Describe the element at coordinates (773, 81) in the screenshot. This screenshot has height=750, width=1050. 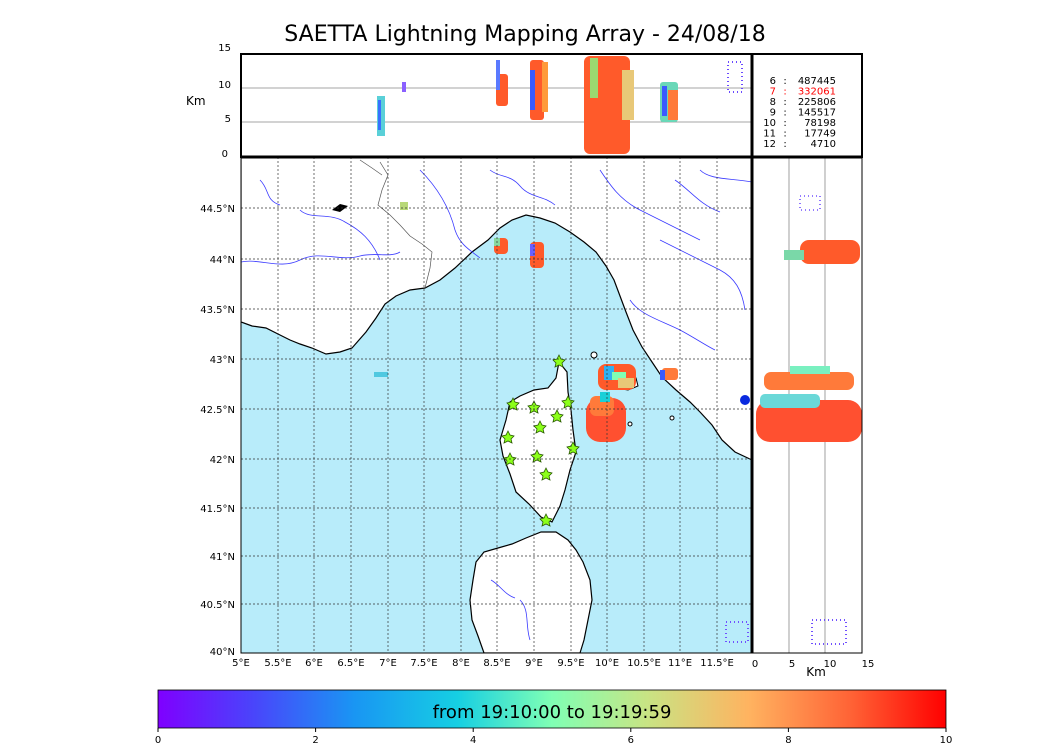
I see `legend-altitude-key: 6` at that location.